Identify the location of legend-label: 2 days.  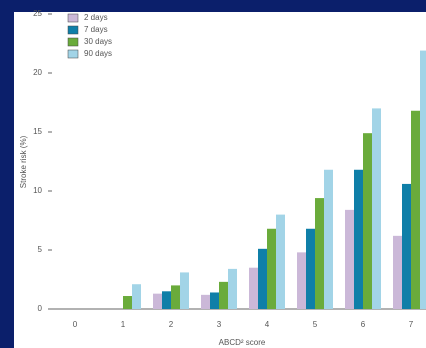
(96, 17).